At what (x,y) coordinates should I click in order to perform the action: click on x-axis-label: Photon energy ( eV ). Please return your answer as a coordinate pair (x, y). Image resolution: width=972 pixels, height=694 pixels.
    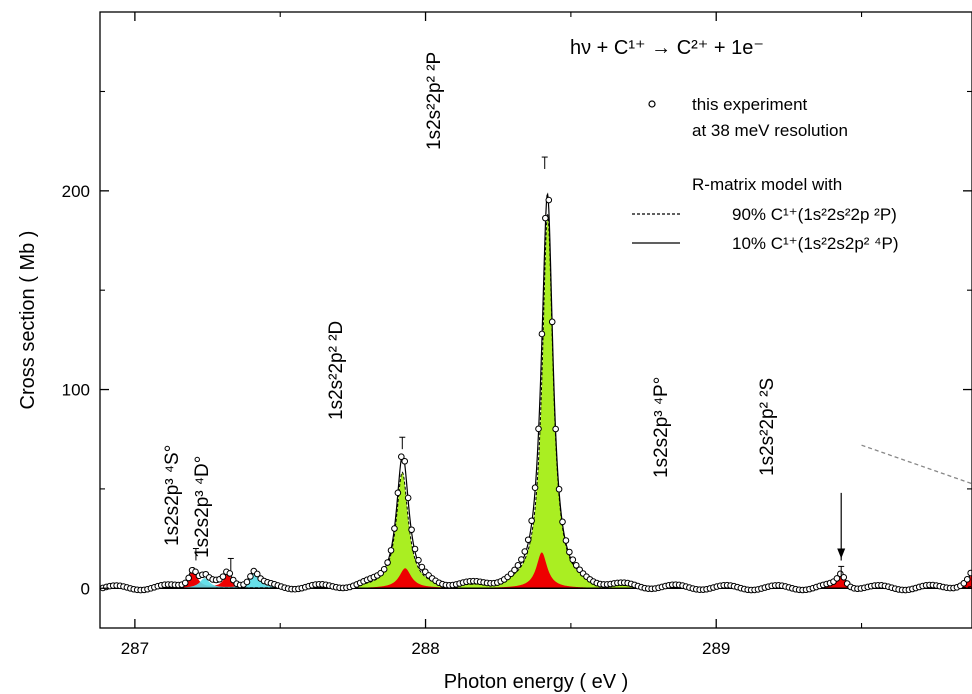
    Looking at the image, I should click on (536, 682).